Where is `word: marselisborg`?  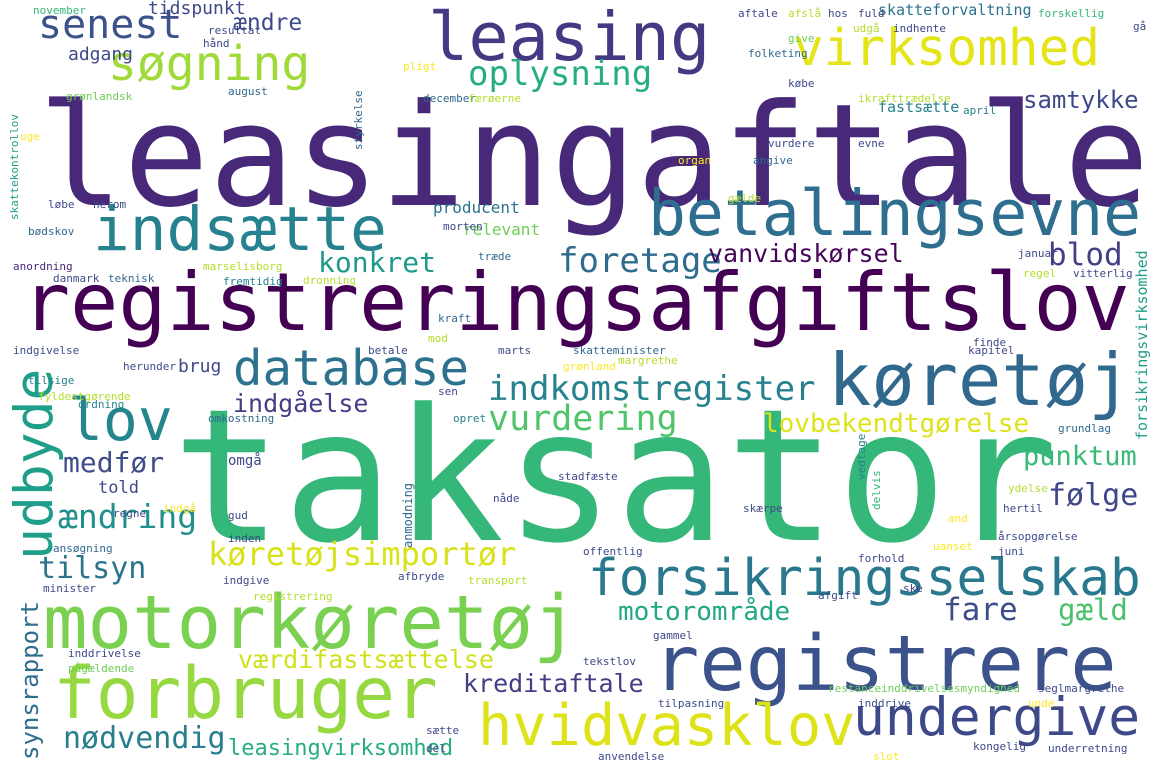
word: marselisborg is located at coordinates (242, 266).